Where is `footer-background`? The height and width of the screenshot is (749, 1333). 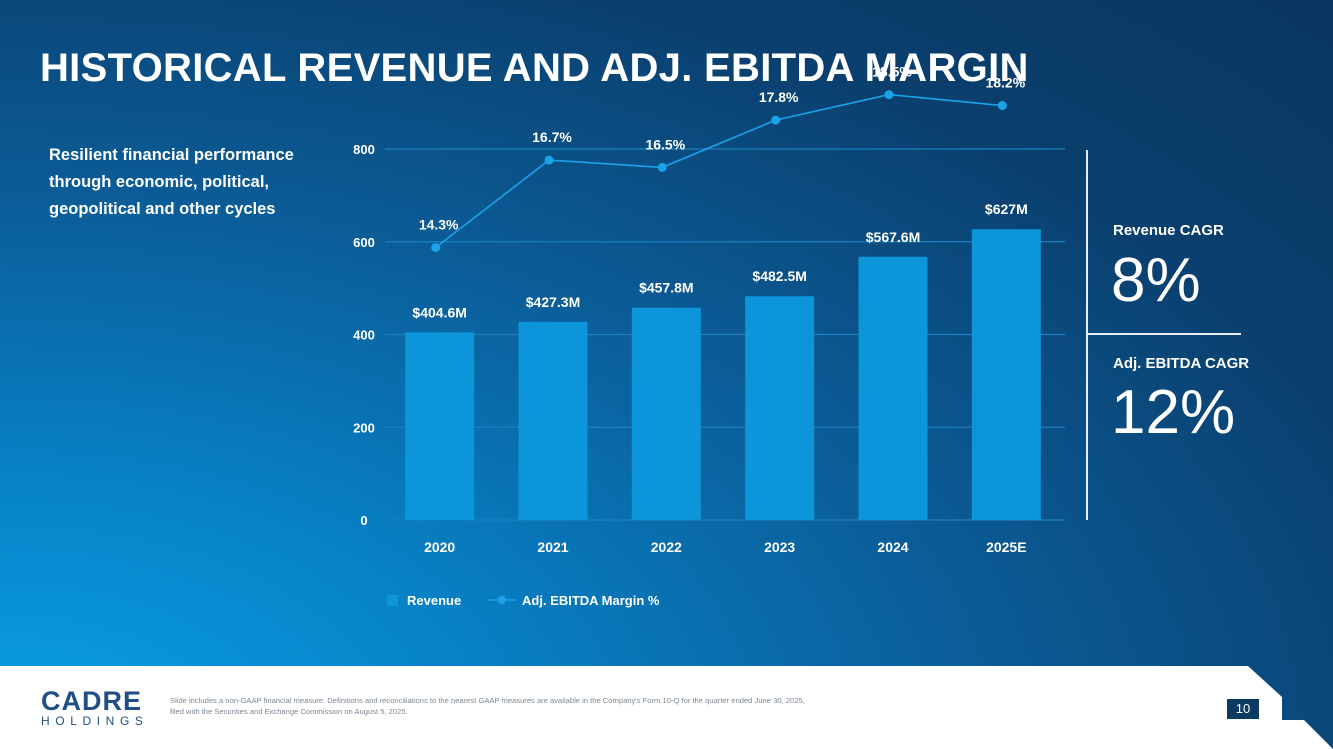
footer-background is located at coordinates (666, 707).